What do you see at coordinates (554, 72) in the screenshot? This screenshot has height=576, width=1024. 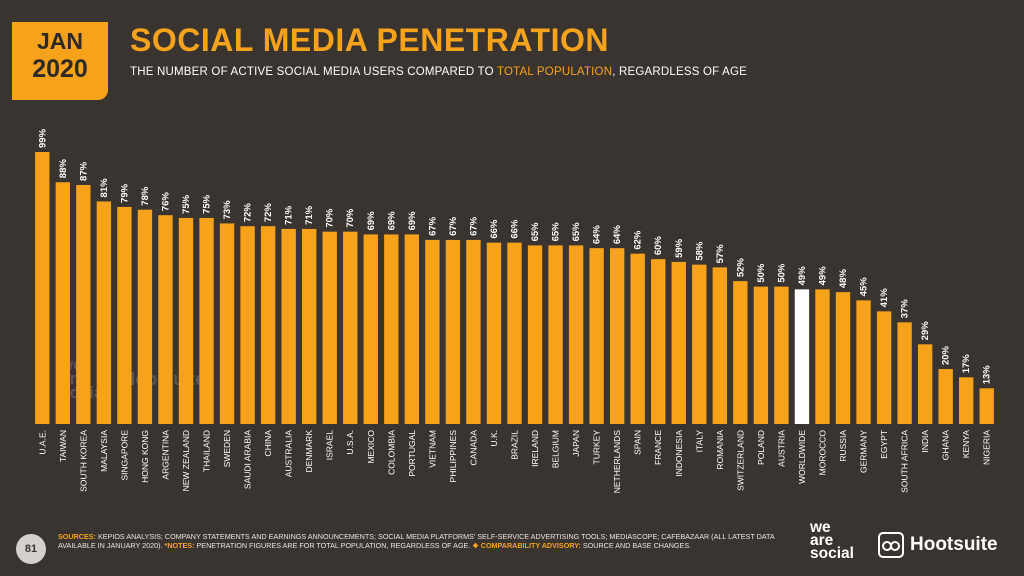 I see `subtitle-highlight: TOTAL POPULATION` at bounding box center [554, 72].